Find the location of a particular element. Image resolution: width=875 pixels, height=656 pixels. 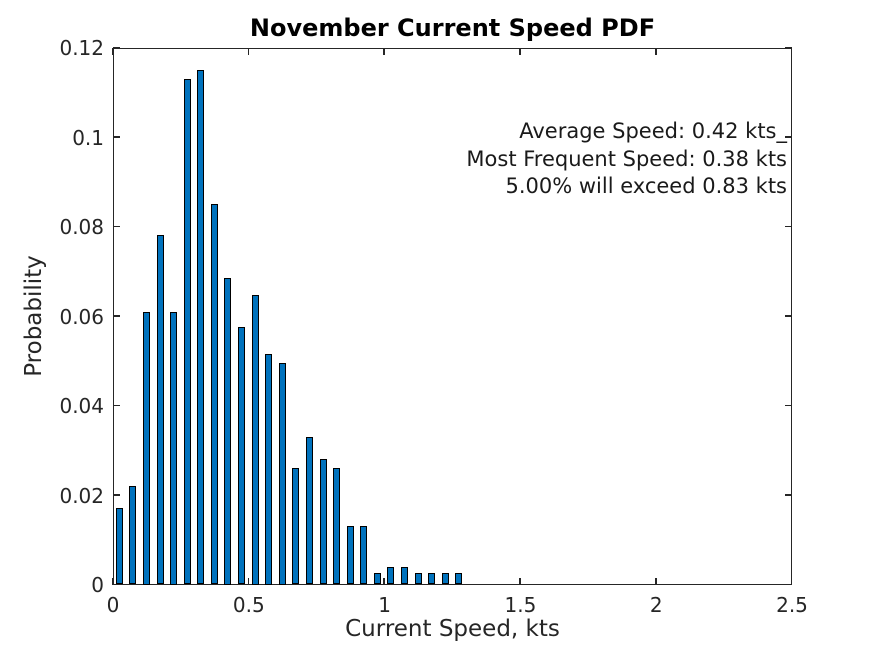

y-tick-label: 0.04 is located at coordinates (81, 406).